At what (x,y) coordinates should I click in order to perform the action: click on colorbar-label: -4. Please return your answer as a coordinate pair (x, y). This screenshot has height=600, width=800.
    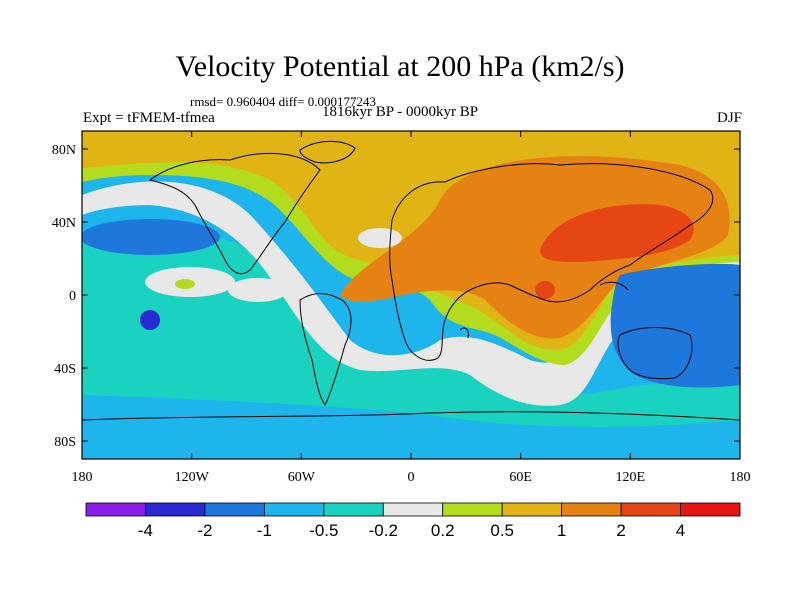
    Looking at the image, I should click on (145, 530).